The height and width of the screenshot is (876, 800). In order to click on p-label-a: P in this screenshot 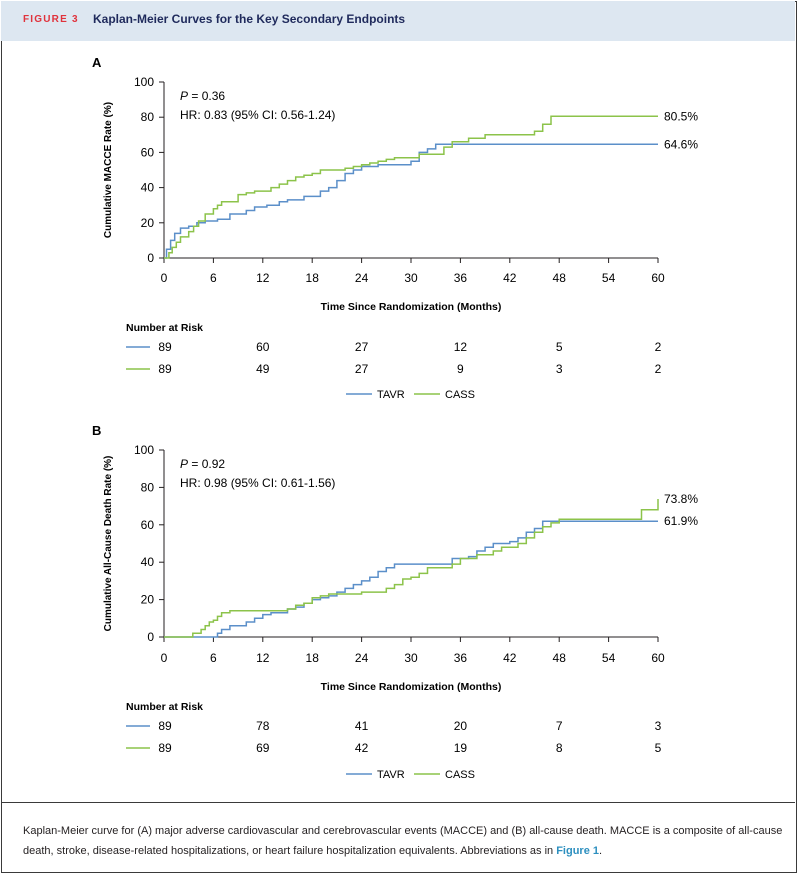, I will do `click(184, 96)`.